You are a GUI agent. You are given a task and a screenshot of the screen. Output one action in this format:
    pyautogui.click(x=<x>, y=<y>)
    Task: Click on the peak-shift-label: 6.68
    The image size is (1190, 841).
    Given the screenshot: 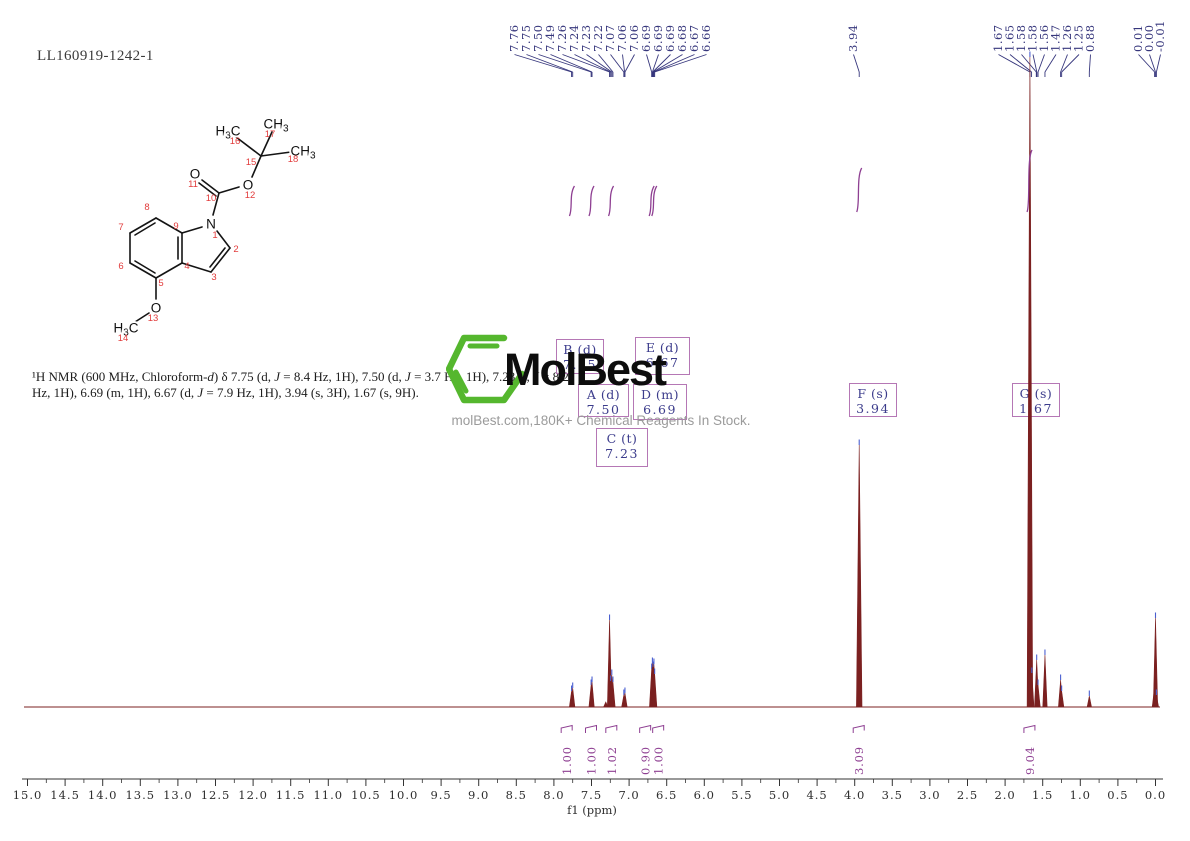 What is the action you would take?
    pyautogui.click(x=682, y=38)
    